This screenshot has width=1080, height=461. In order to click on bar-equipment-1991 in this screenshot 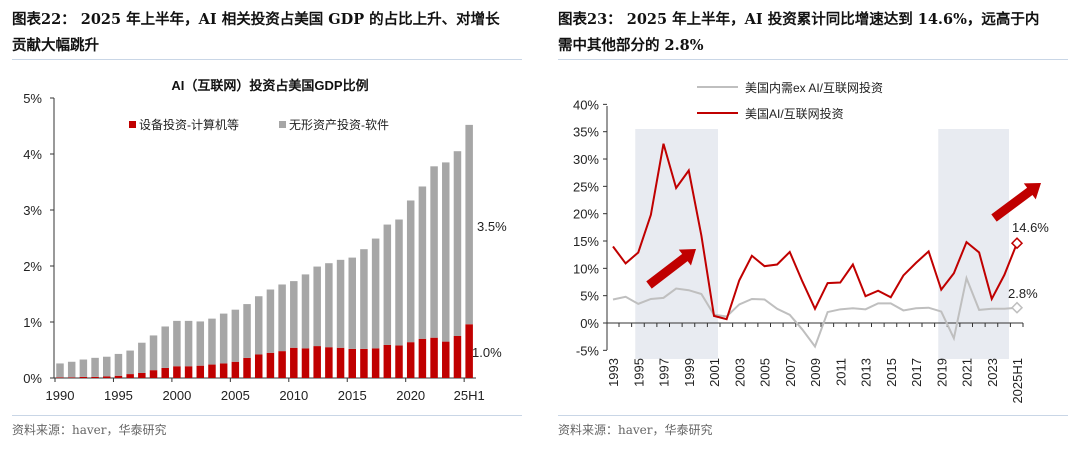, I will do `click(71, 377)`.